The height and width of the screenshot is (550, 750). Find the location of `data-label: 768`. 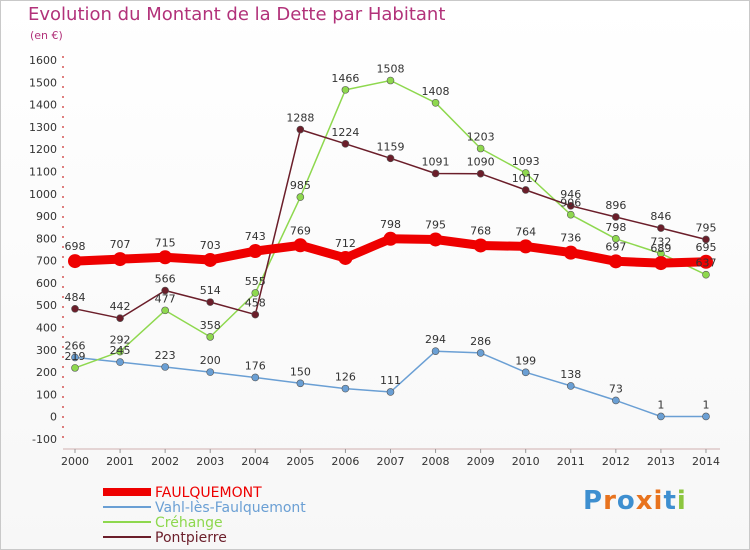

data-label: 768 is located at coordinates (480, 230).